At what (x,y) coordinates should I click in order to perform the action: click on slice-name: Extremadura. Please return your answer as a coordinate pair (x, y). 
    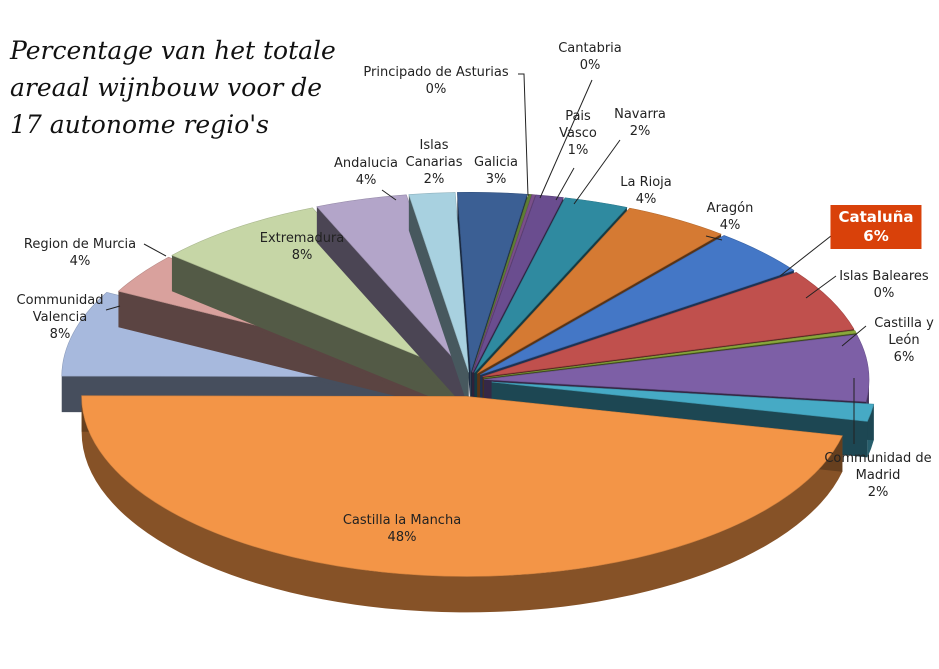
    Looking at the image, I should click on (302, 238).